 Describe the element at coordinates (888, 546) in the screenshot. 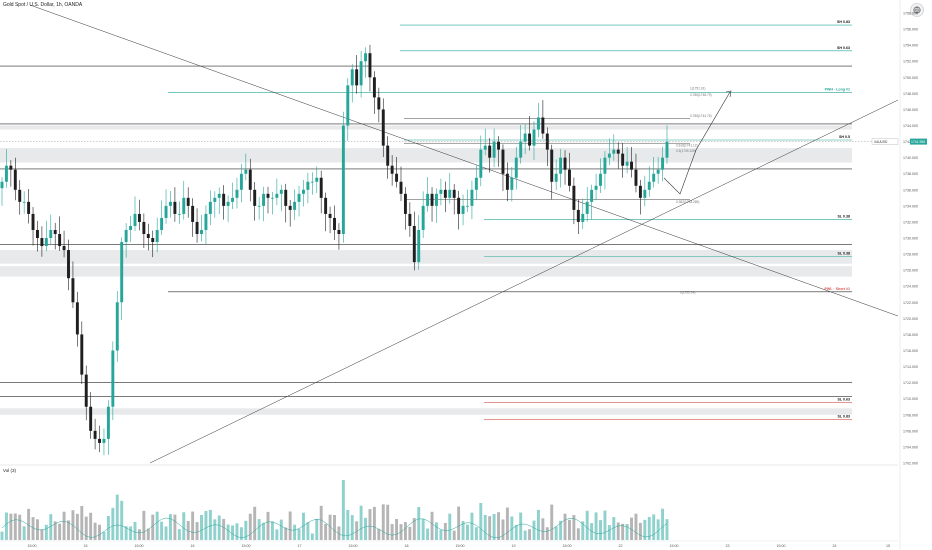

I see `time-tick: 15` at that location.